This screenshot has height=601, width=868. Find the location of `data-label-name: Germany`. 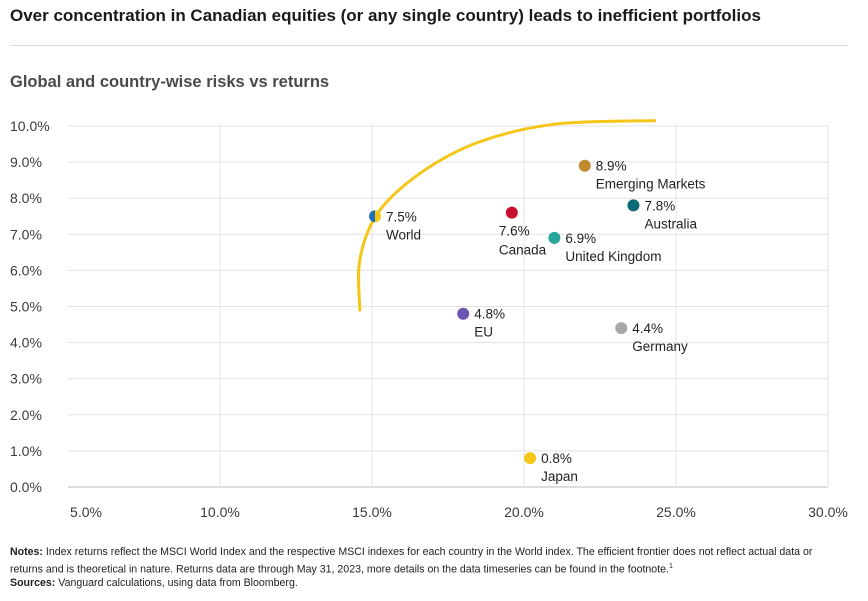

data-label-name: Germany is located at coordinates (660, 346).